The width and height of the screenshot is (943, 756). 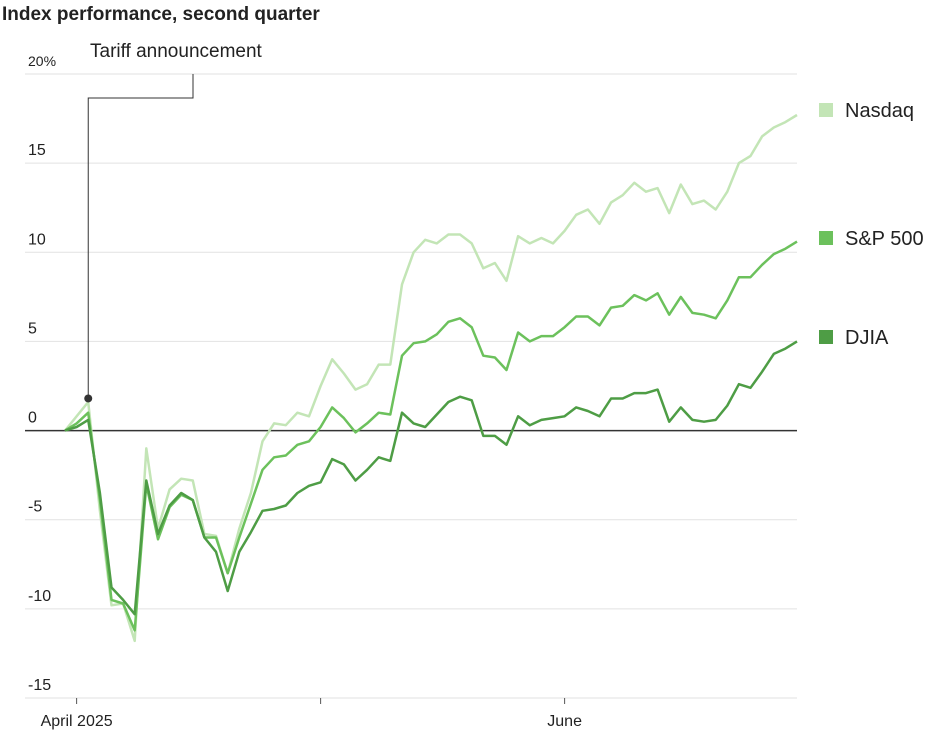 What do you see at coordinates (88, 398) in the screenshot?
I see `annotation-dot` at bounding box center [88, 398].